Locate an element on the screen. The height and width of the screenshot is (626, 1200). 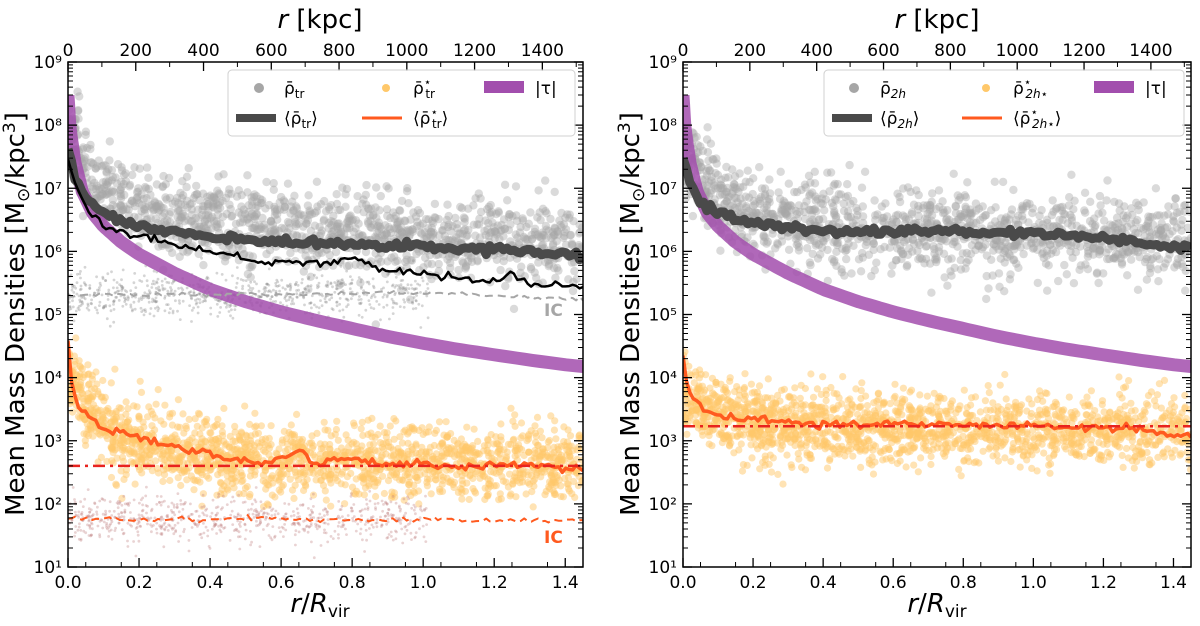
left-y-tick-label: 10⁴ is located at coordinates (48, 379).